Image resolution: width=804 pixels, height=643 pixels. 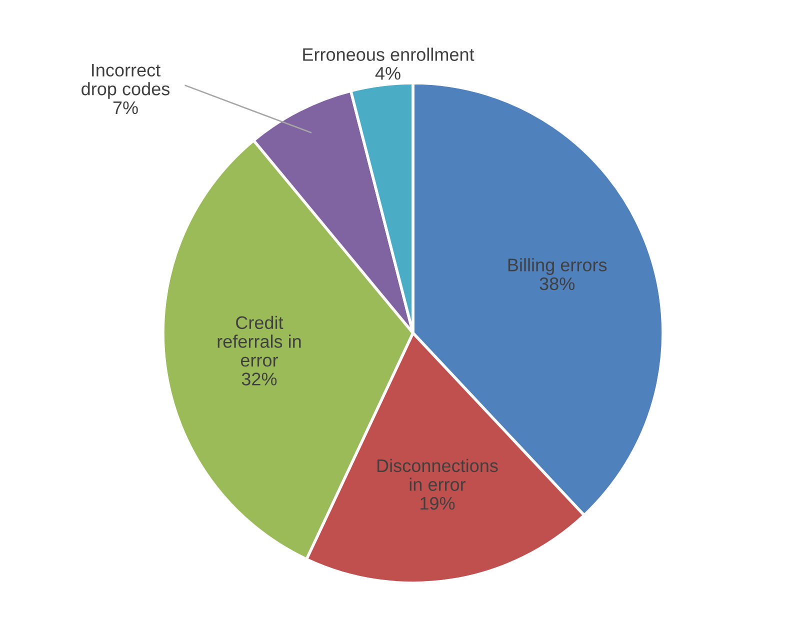 I want to click on data-label: 7%, so click(x=125, y=107).